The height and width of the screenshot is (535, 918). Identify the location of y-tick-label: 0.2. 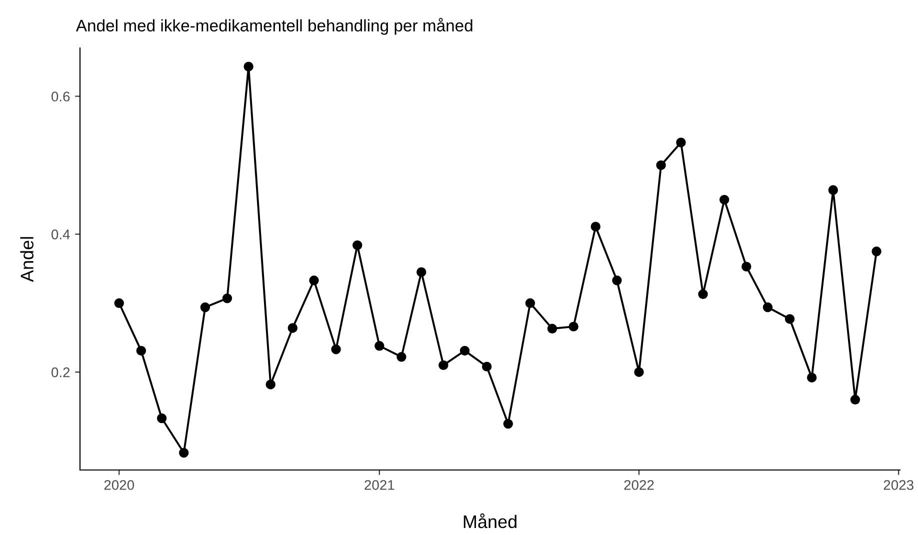
(61, 372).